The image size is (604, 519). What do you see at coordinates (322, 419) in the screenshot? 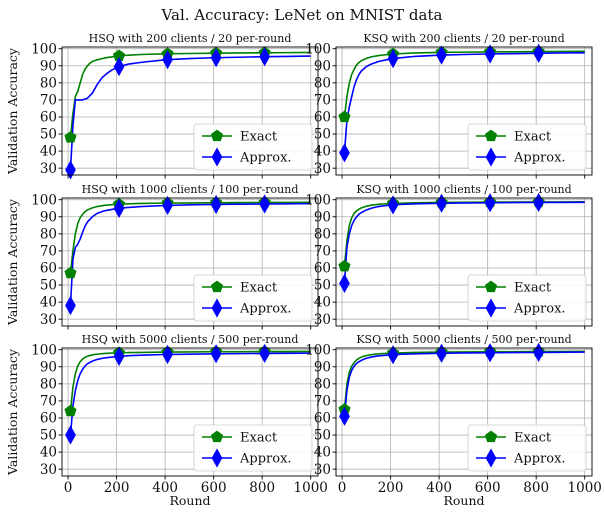
I see `y-tick-label: 60` at bounding box center [322, 419].